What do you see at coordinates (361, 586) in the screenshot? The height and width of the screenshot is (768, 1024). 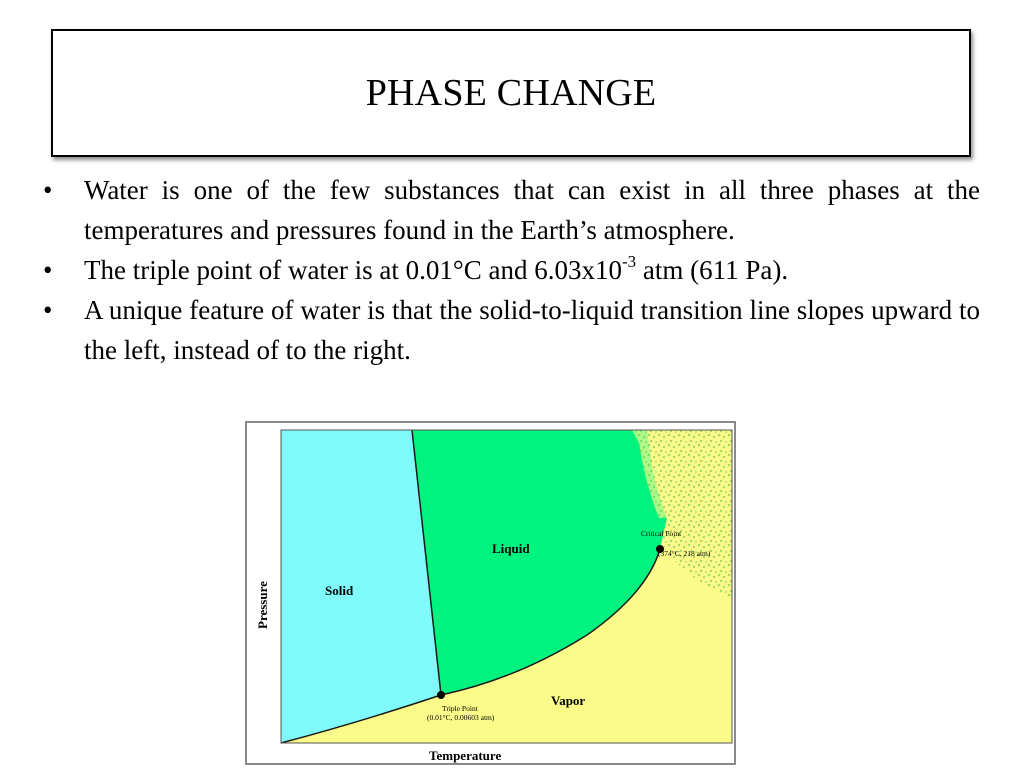 I see `solid-region` at bounding box center [361, 586].